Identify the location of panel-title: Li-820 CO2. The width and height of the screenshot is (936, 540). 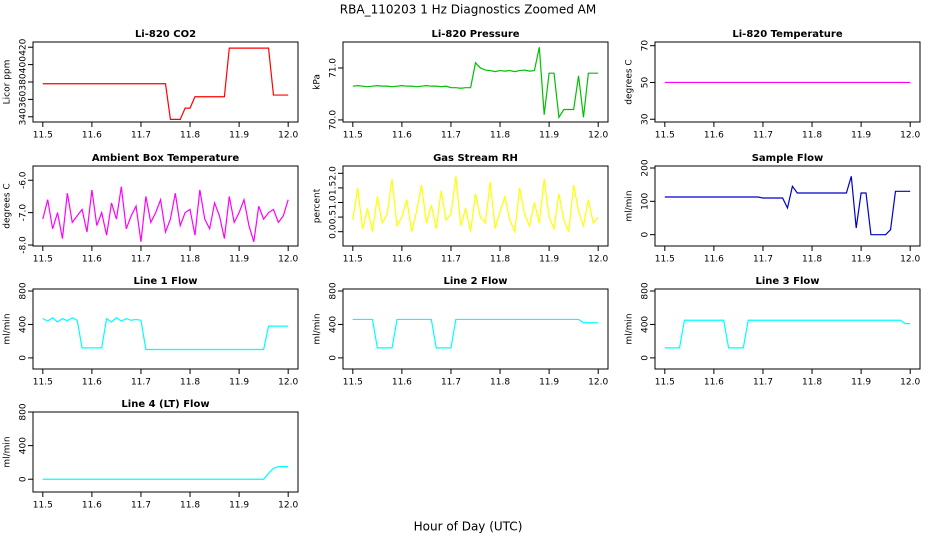
(165, 34).